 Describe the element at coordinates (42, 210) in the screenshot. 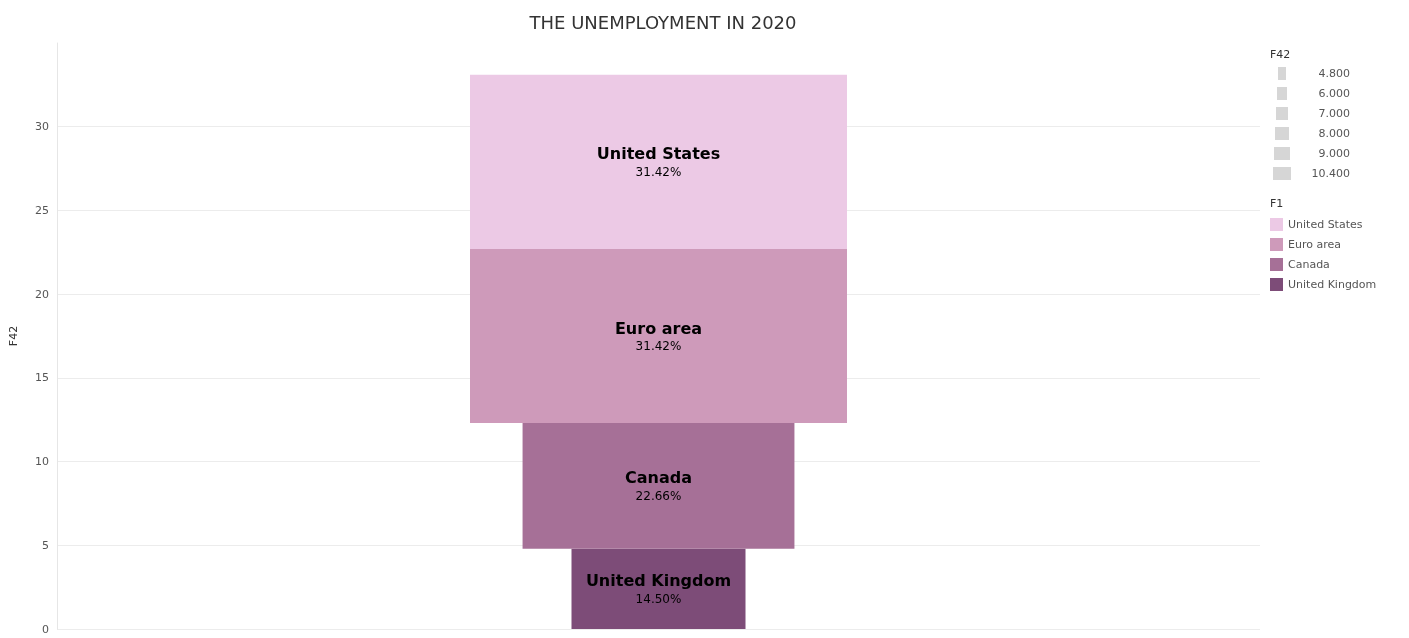

I see `y-tick-label: 25` at that location.